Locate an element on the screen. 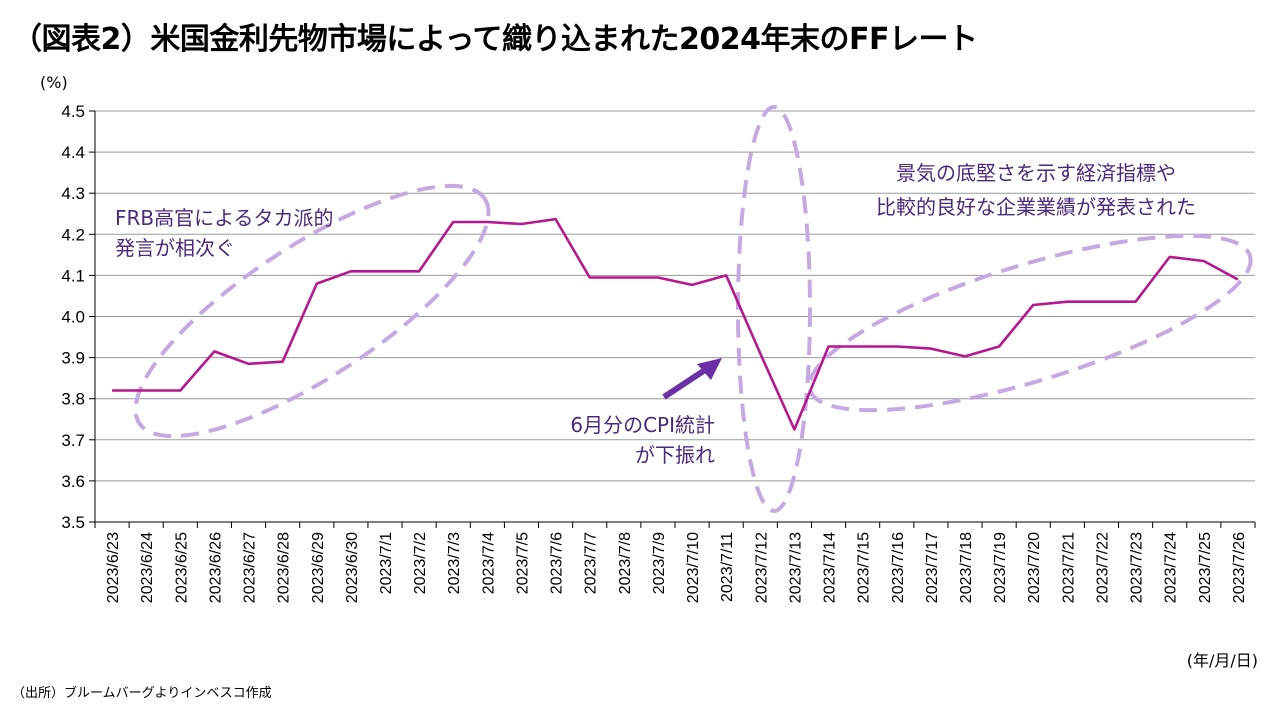  y-tick-label: 4.4 is located at coordinates (73, 152).